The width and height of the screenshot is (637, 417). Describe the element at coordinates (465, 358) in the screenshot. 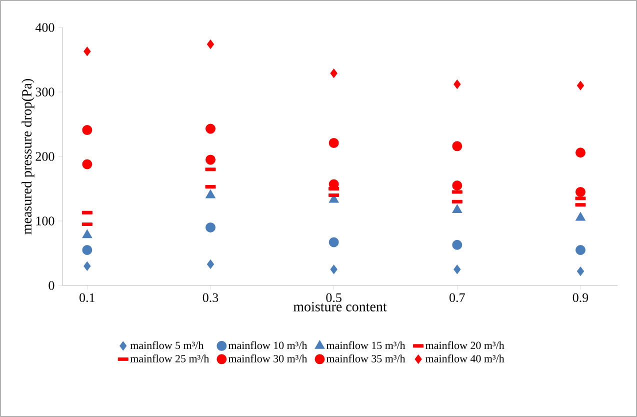

I see `legend-label: mainflow 40 m³/h` at that location.